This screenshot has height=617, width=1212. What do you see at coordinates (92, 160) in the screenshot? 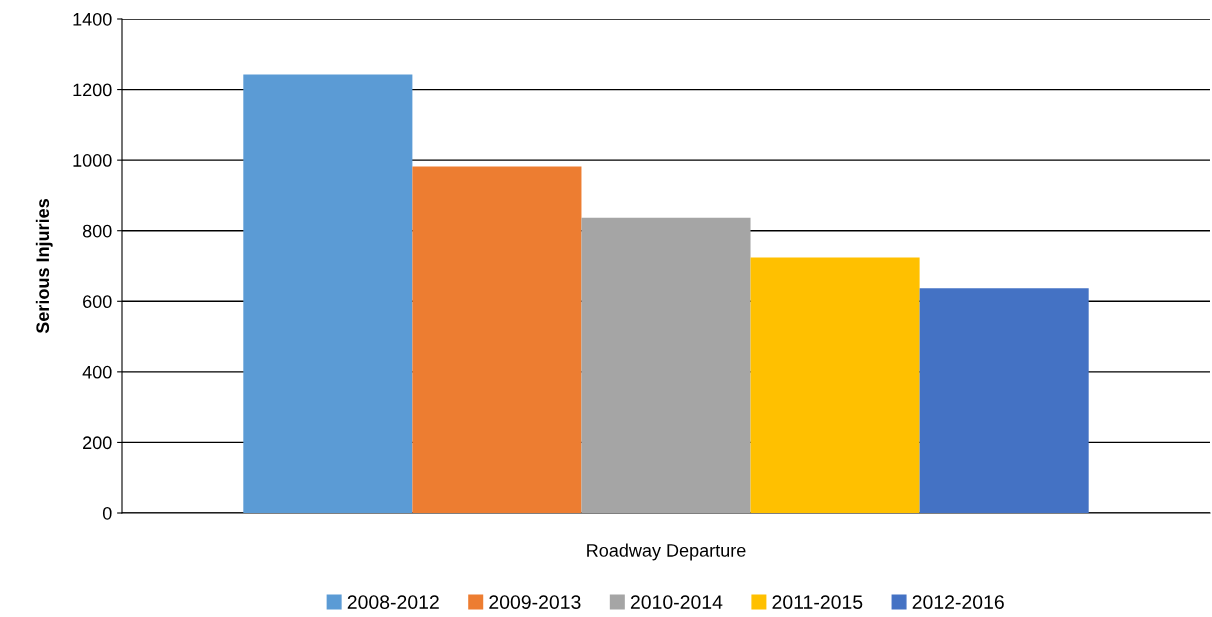
I see `y-tick-label: 1000` at bounding box center [92, 160].